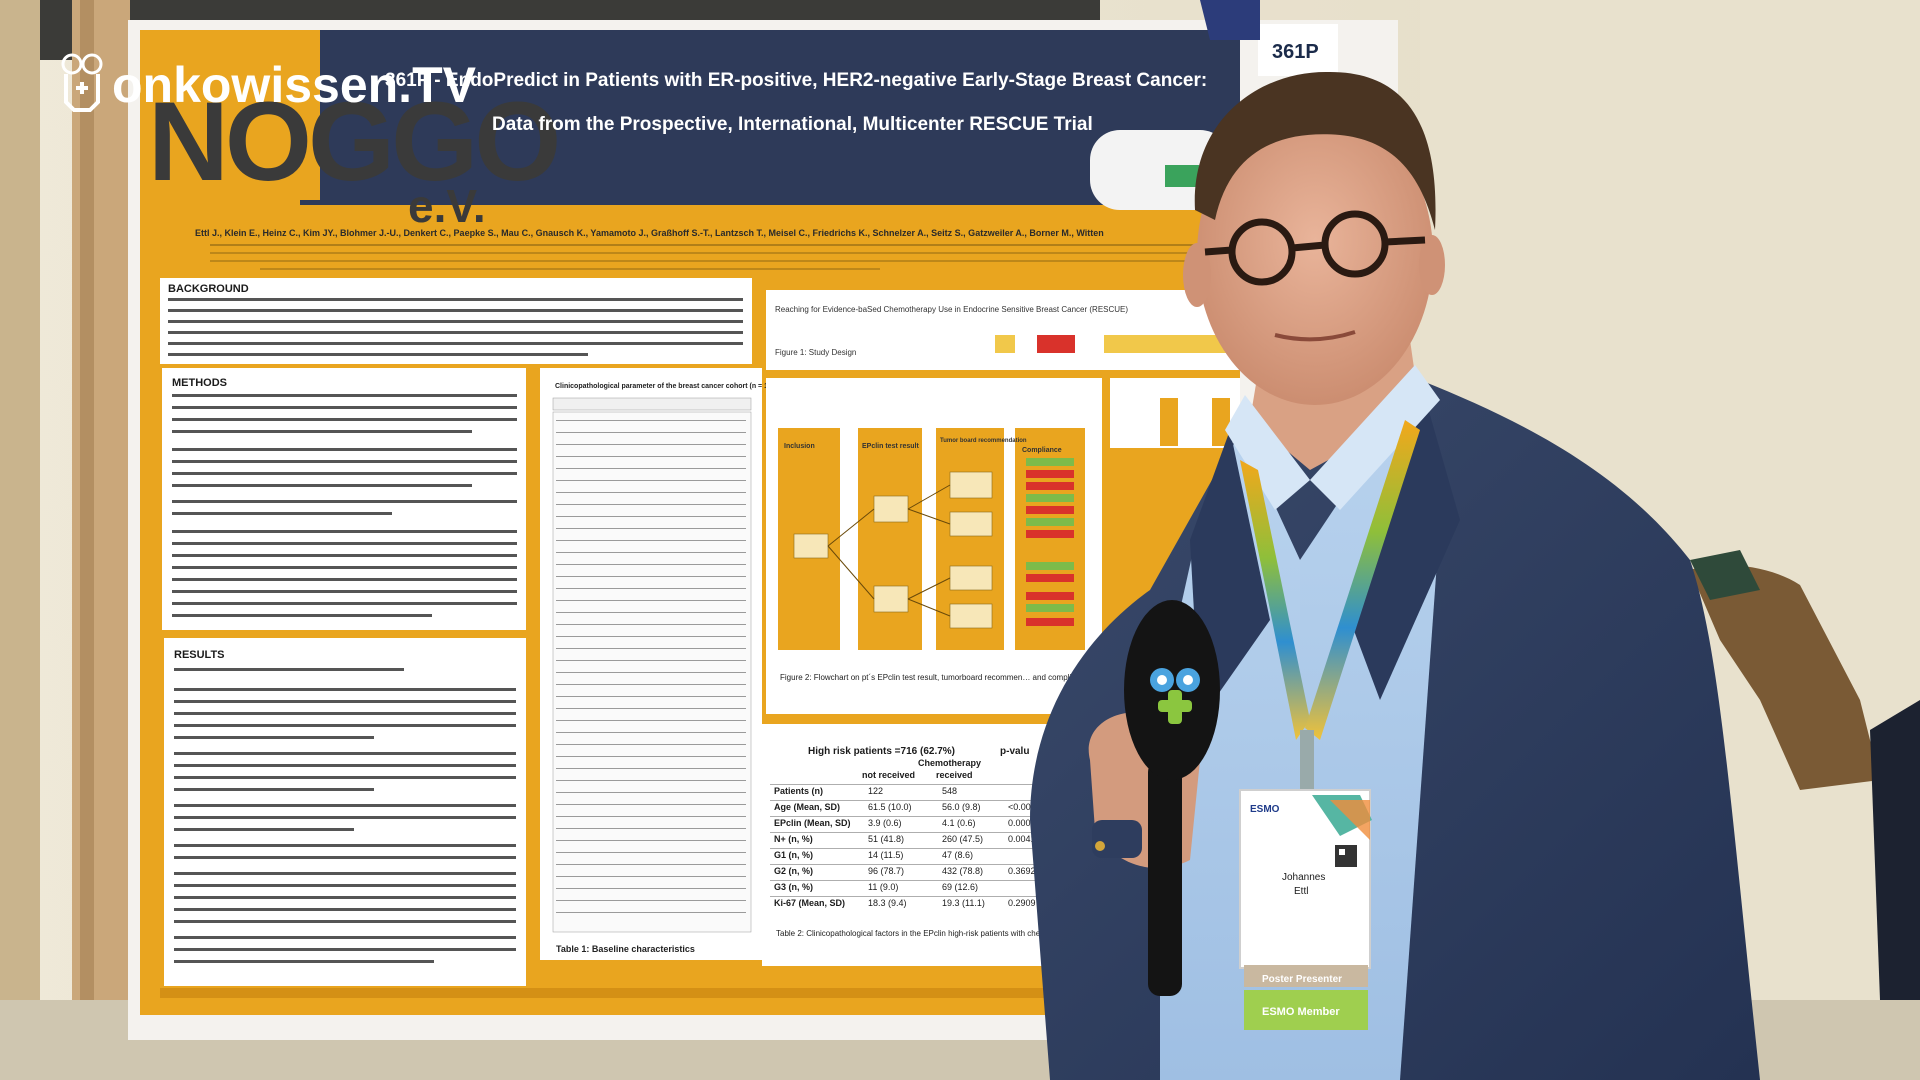  Describe the element at coordinates (890, 807) in the screenshot. I see `table2-row-not-received: 61.5 (10.0)` at that location.